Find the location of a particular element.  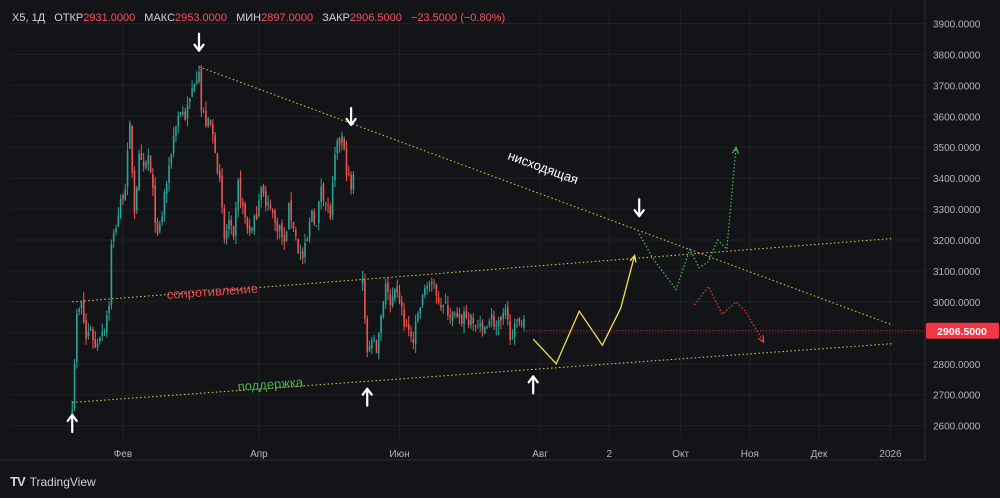

tradingview-brand: TV TradingView is located at coordinates (53, 481).